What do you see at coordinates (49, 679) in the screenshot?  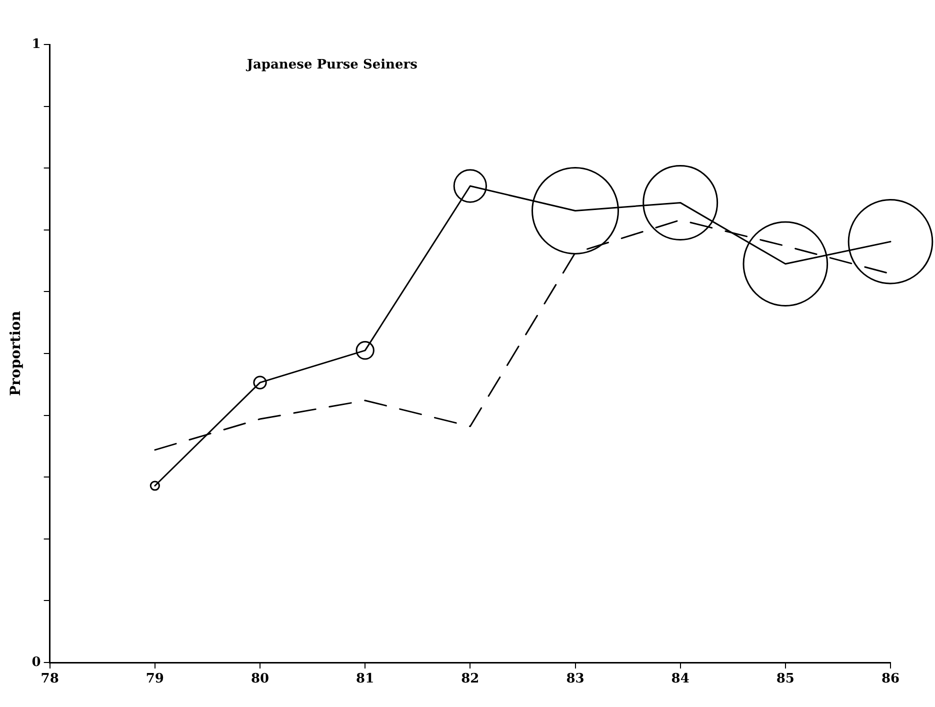 I see `x-tick-label: 78` at bounding box center [49, 679].